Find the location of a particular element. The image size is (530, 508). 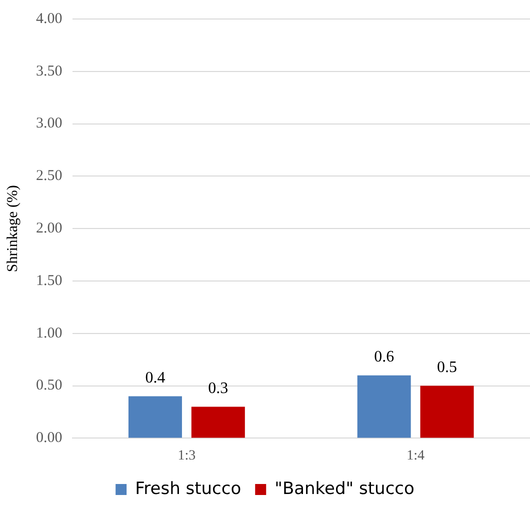

y-tick-label: 2.50 is located at coordinates (49, 176).